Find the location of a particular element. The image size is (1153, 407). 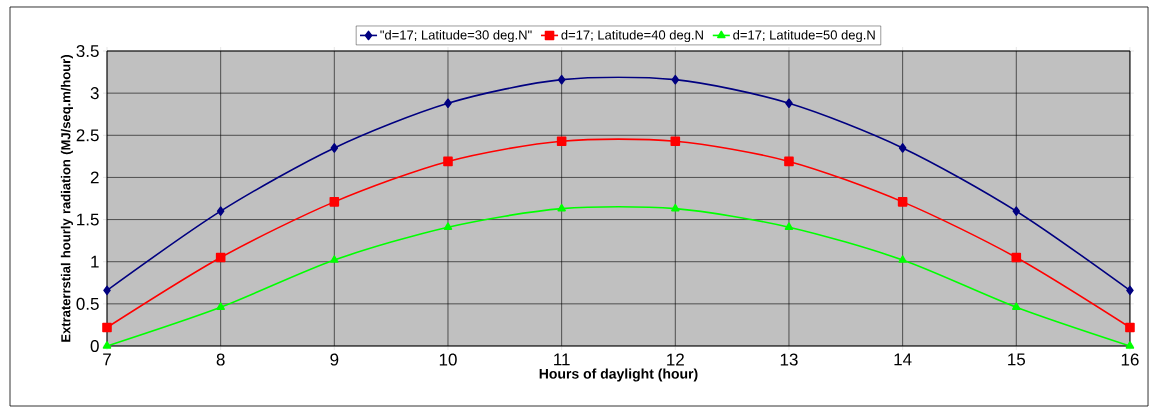

y-axis-title: Extraterrstial hourly radiation (MJ/seq.m/hour) is located at coordinates (66, 198).